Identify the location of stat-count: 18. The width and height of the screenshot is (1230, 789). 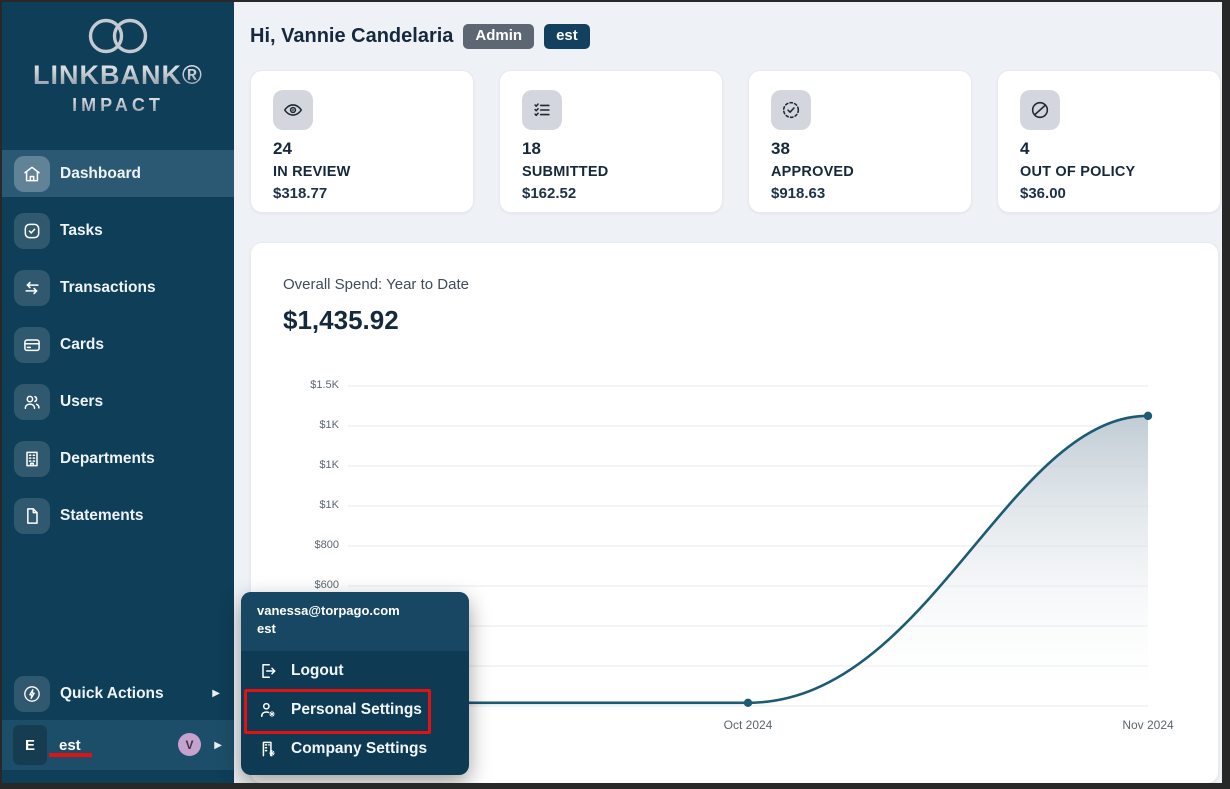
(531, 148).